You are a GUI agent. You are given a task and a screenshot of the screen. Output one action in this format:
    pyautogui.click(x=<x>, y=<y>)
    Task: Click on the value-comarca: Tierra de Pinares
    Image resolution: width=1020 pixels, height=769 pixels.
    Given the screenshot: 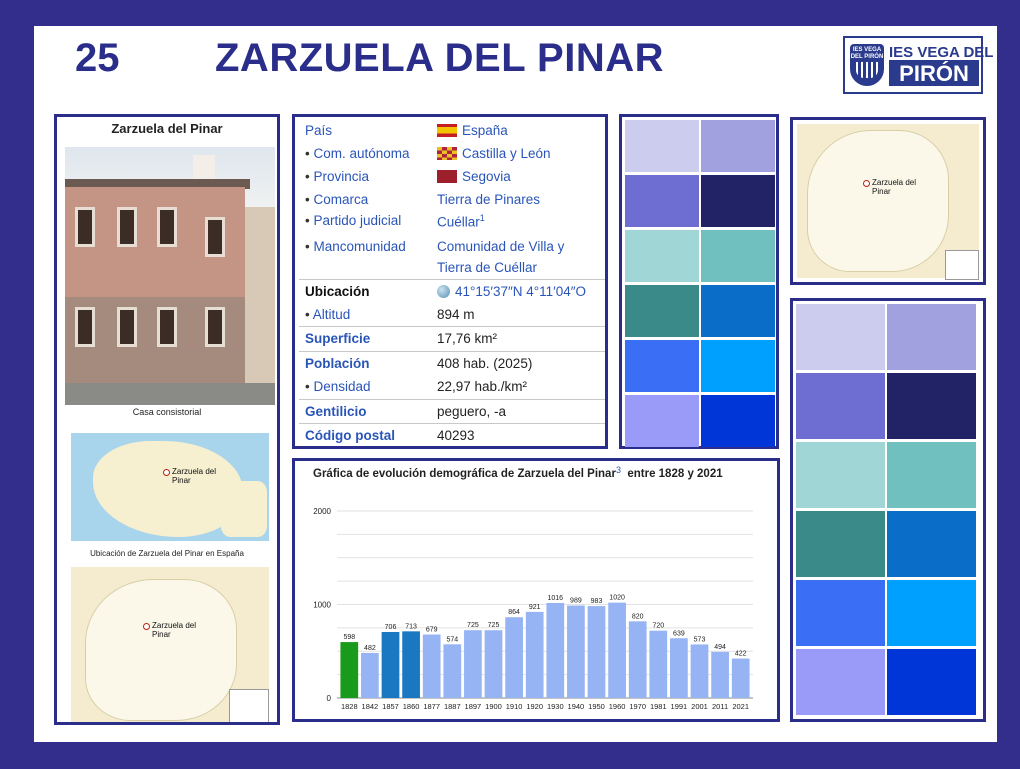 What is the action you would take?
    pyautogui.click(x=489, y=199)
    